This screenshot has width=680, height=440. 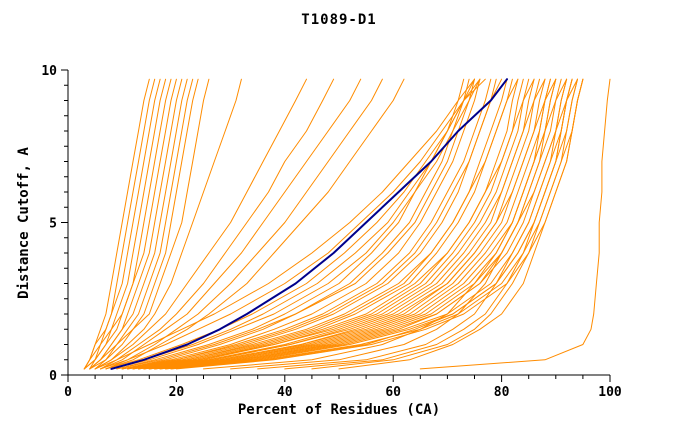 I want to click on y-tick-label: 5, so click(x=53, y=224).